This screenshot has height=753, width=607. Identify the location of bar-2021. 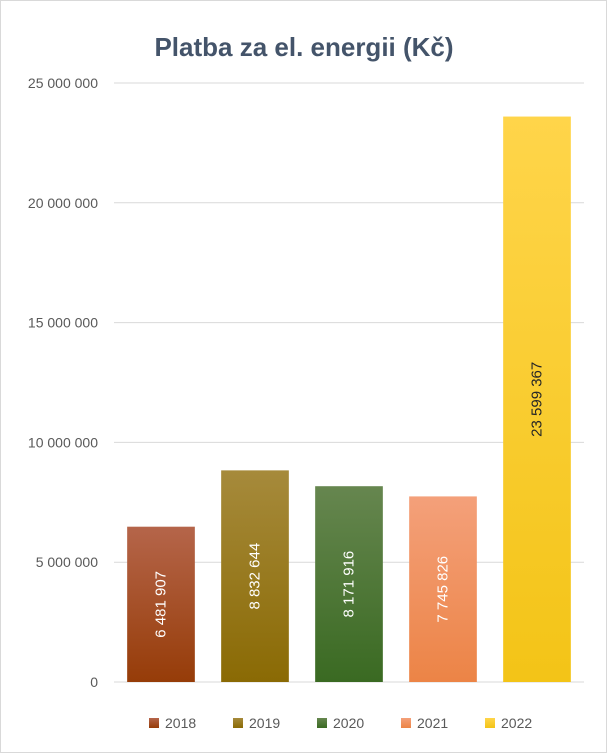
(443, 589).